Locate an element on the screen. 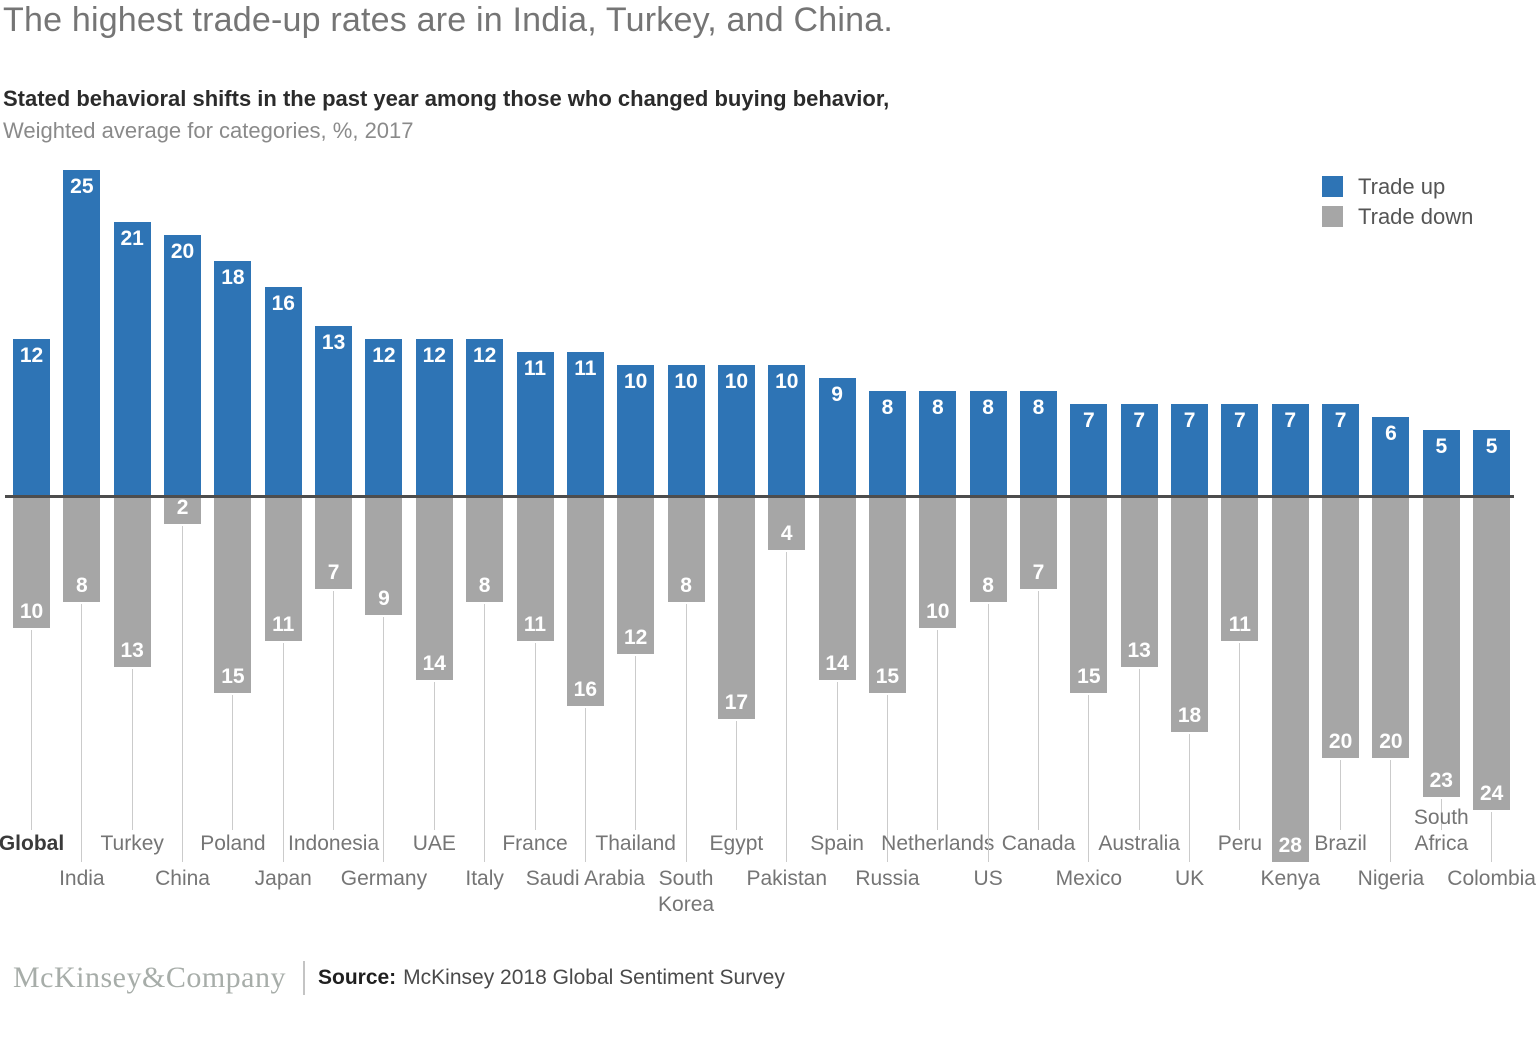 The height and width of the screenshot is (1061, 1536). category-label: Saudi Arabia is located at coordinates (585, 879).